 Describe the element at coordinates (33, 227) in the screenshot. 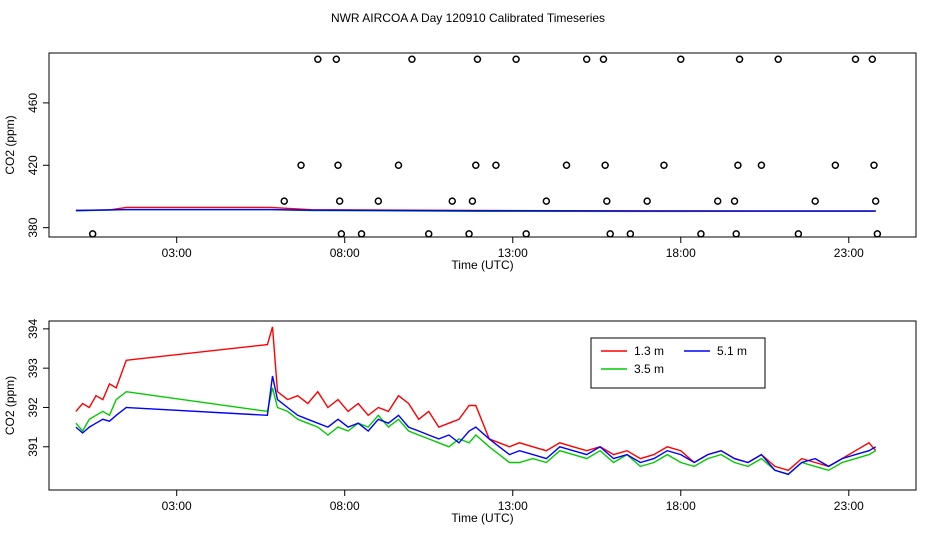

I see `y-tick-label: 380` at that location.